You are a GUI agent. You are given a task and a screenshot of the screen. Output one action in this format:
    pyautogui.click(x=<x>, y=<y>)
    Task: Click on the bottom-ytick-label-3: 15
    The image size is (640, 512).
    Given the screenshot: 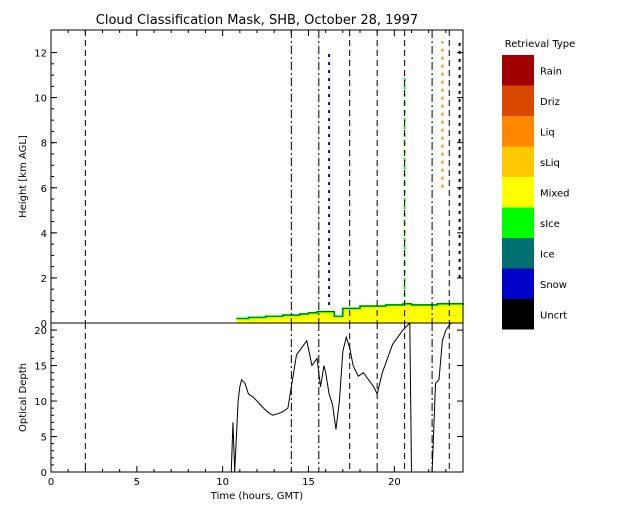 What is the action you would take?
    pyautogui.click(x=40, y=367)
    